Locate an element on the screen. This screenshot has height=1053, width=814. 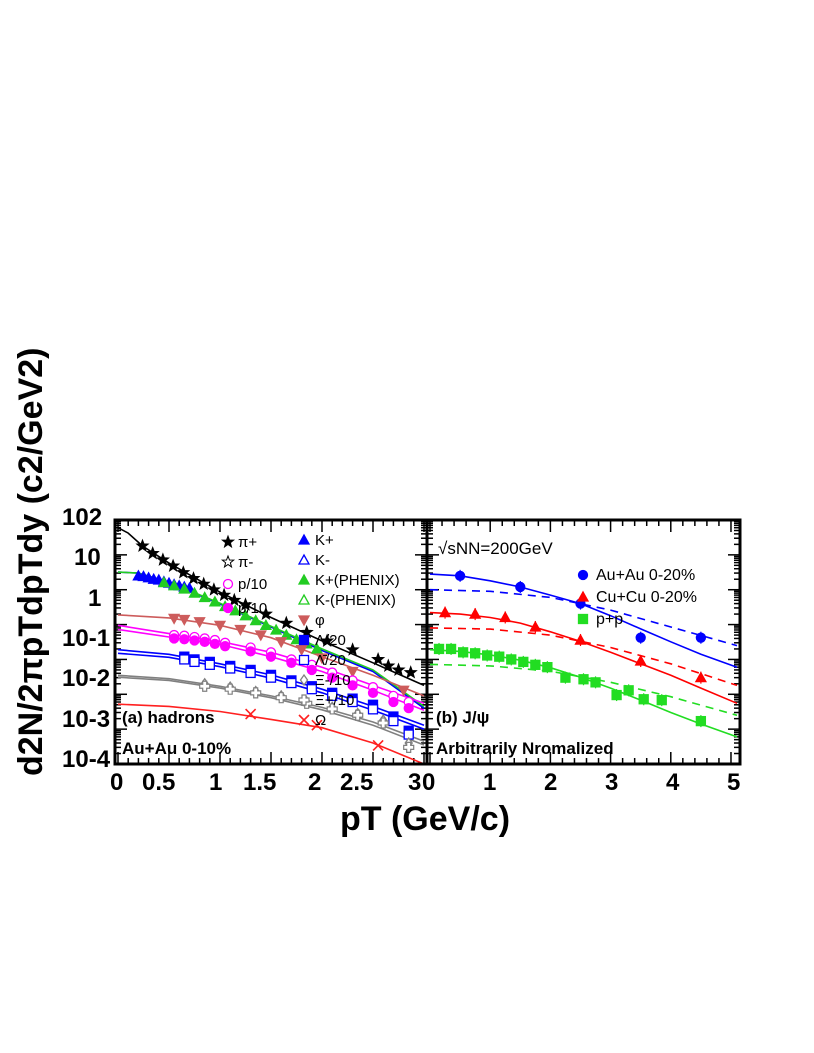
legend-label: Ξ+/10 is located at coordinates (334, 700).